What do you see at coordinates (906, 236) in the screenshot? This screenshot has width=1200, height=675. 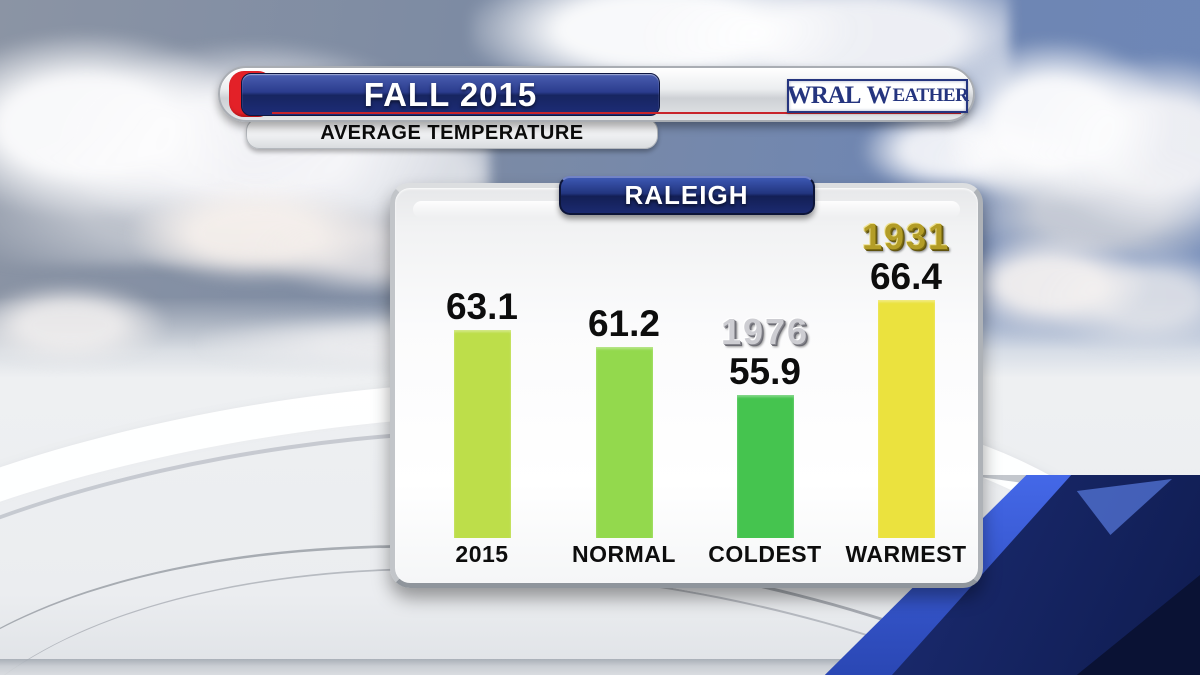 I see `record-year-label: 1931` at bounding box center [906, 236].